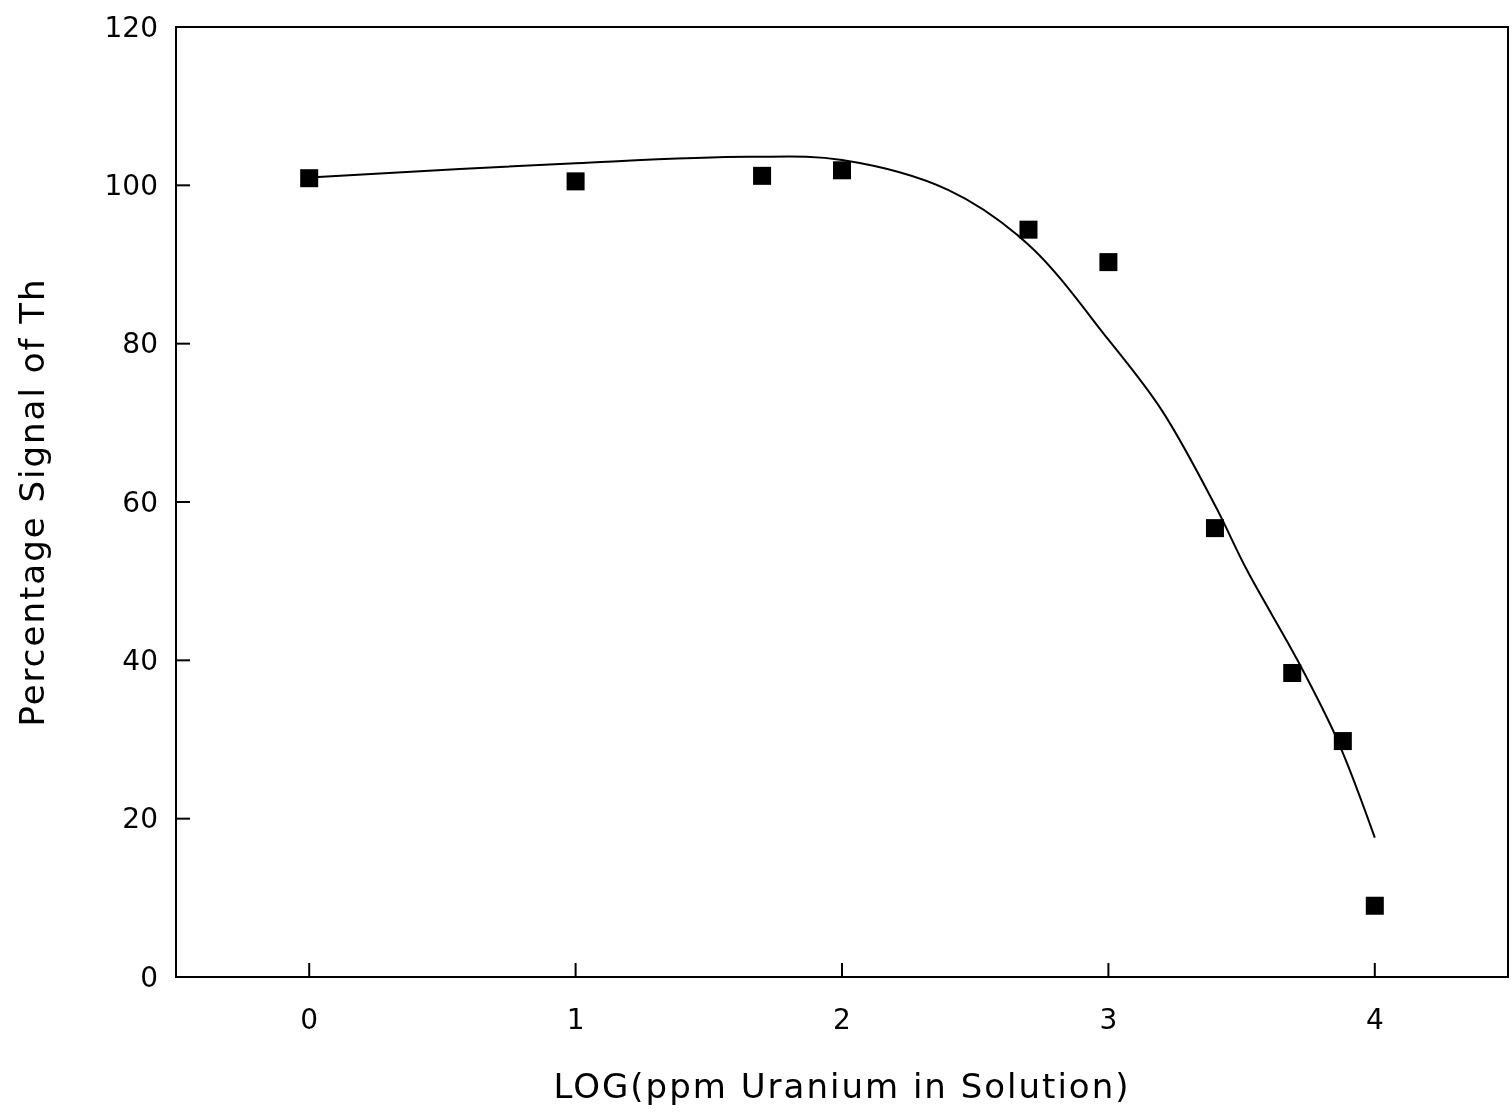 The width and height of the screenshot is (1512, 1120). What do you see at coordinates (131, 186) in the screenshot?
I see `y-tick-label: 100` at bounding box center [131, 186].